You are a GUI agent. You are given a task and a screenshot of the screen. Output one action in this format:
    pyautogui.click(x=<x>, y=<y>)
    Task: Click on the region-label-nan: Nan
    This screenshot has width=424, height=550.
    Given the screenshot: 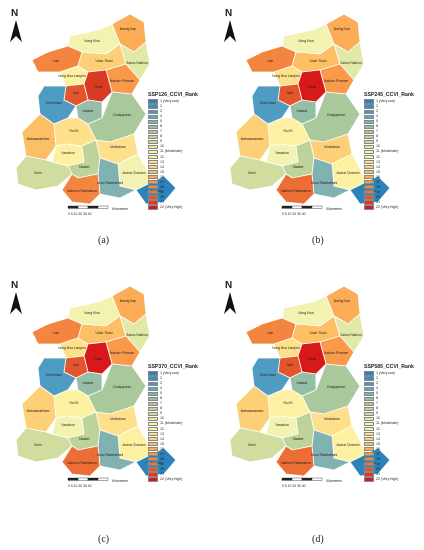 What is the action you would take?
    pyautogui.click(x=76, y=365)
    